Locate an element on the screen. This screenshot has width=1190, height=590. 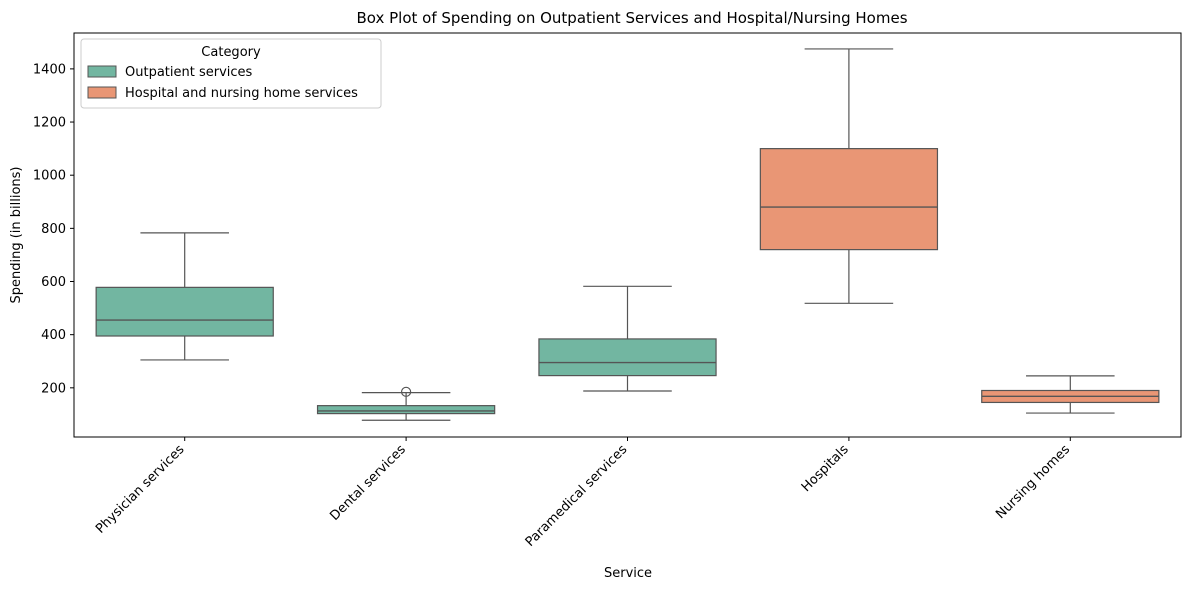
y-tick-label: 1400 is located at coordinates (49, 69).